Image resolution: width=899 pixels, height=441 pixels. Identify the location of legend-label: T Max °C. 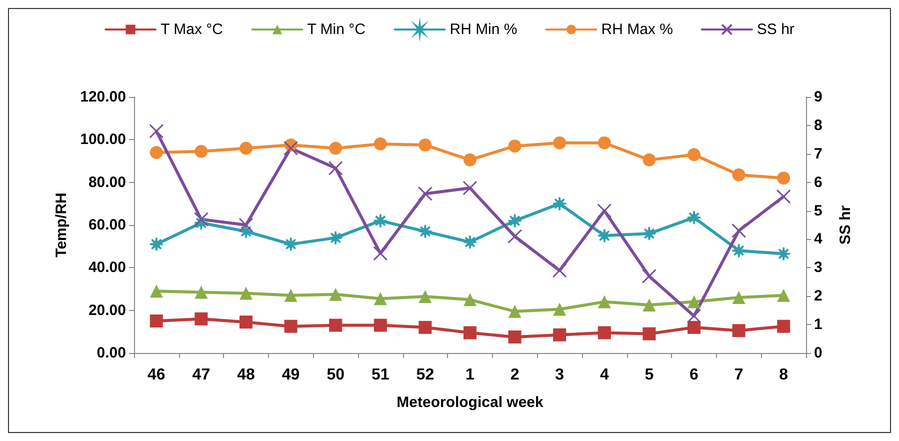
(192, 29).